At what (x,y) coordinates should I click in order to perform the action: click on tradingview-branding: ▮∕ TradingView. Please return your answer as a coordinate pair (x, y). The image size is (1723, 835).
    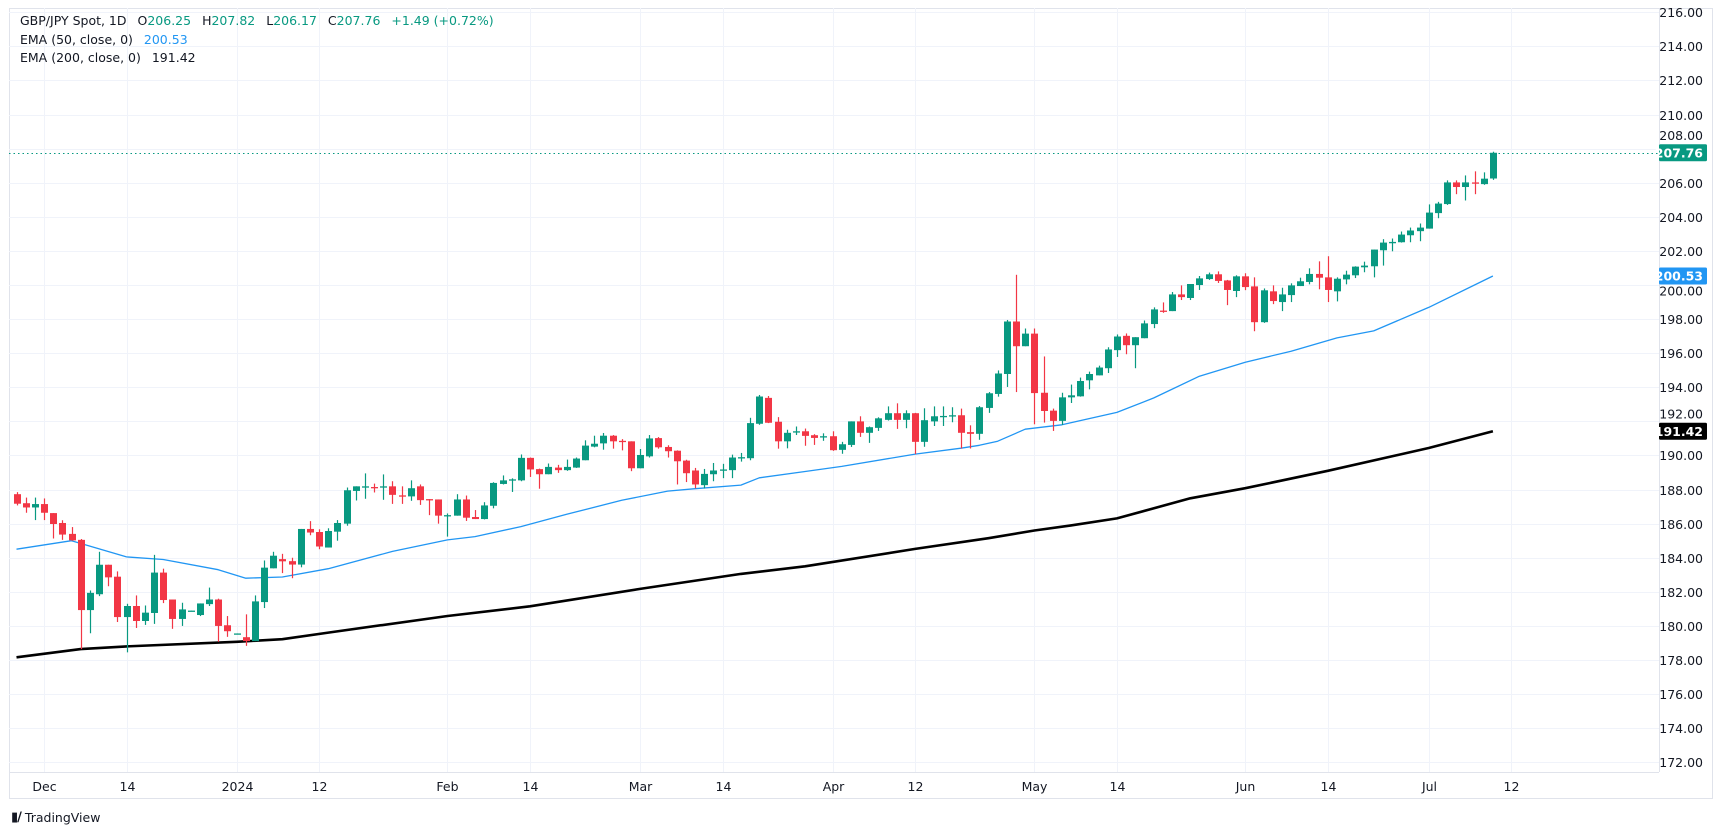
    Looking at the image, I should click on (55, 817).